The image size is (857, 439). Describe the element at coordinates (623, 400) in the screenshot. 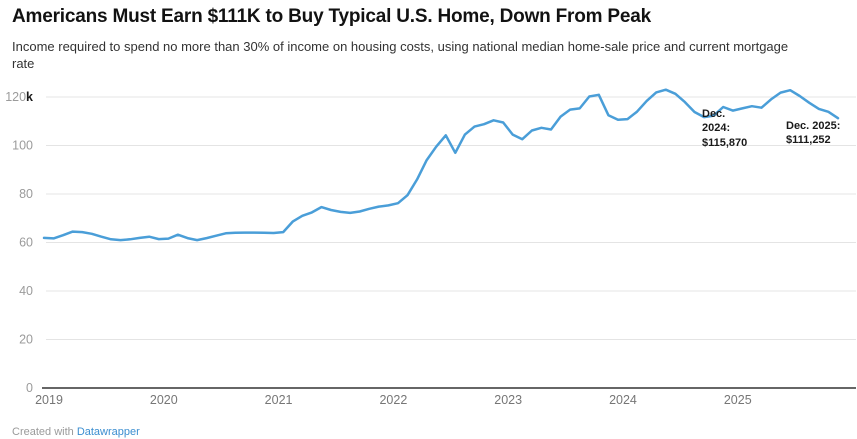

I see `x-tick-label: 2024` at that location.